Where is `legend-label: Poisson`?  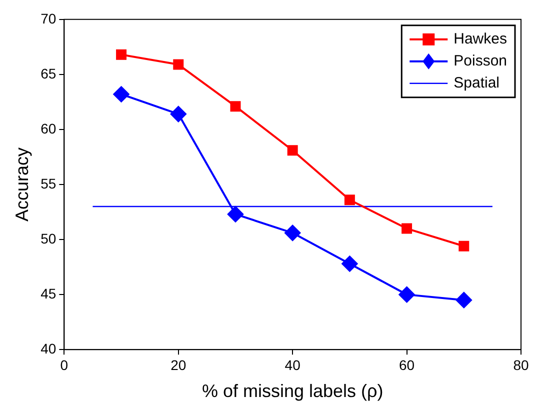 legend-label: Poisson is located at coordinates (481, 61).